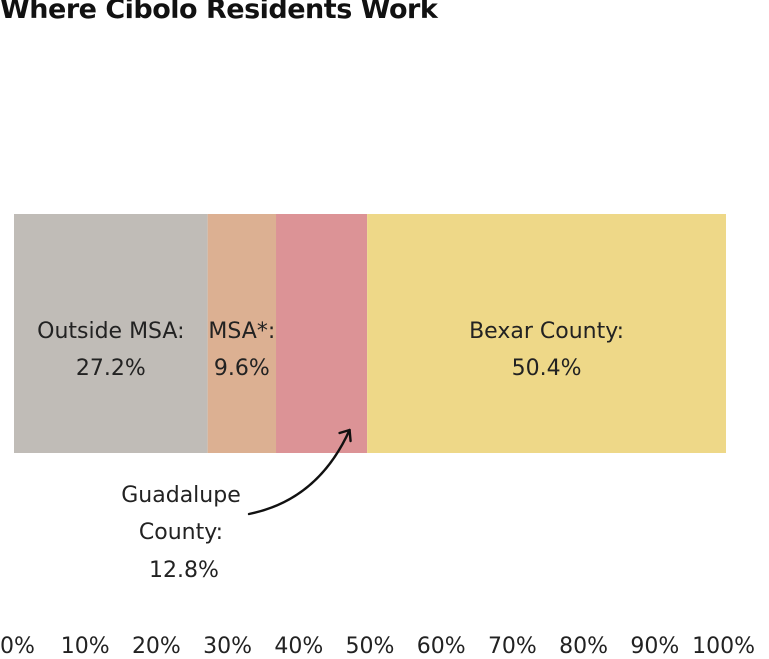 The height and width of the screenshot is (659, 769). I want to click on callout-value-guadalupe-county: 12.8%, so click(184, 570).